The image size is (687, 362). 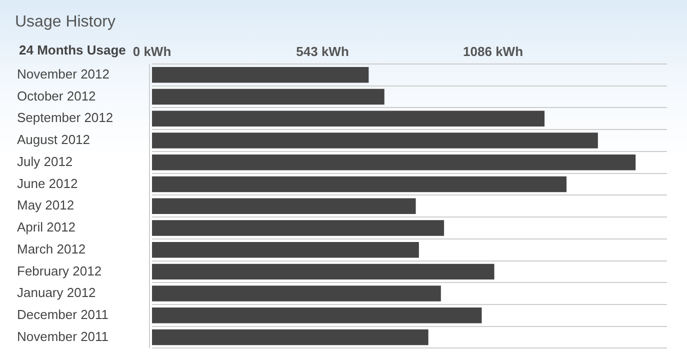 What do you see at coordinates (47, 183) in the screenshot?
I see `y-tick-label: June 2012` at bounding box center [47, 183].